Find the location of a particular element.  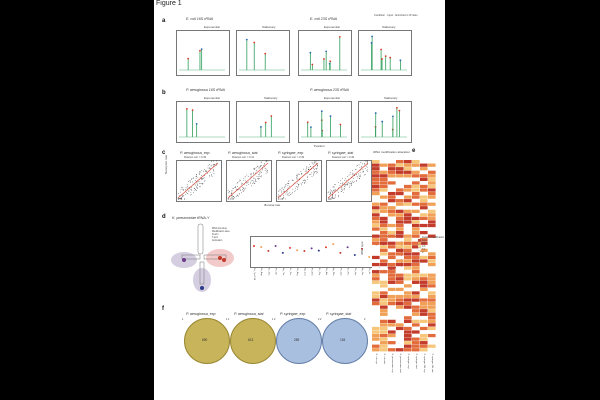

panel-c-title-2: P. aeruginosa_stat is located at coordinates (243, 153).